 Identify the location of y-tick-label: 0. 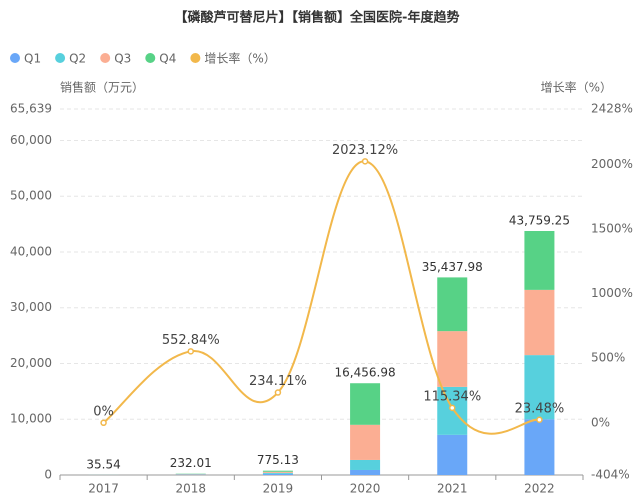
(48, 475).